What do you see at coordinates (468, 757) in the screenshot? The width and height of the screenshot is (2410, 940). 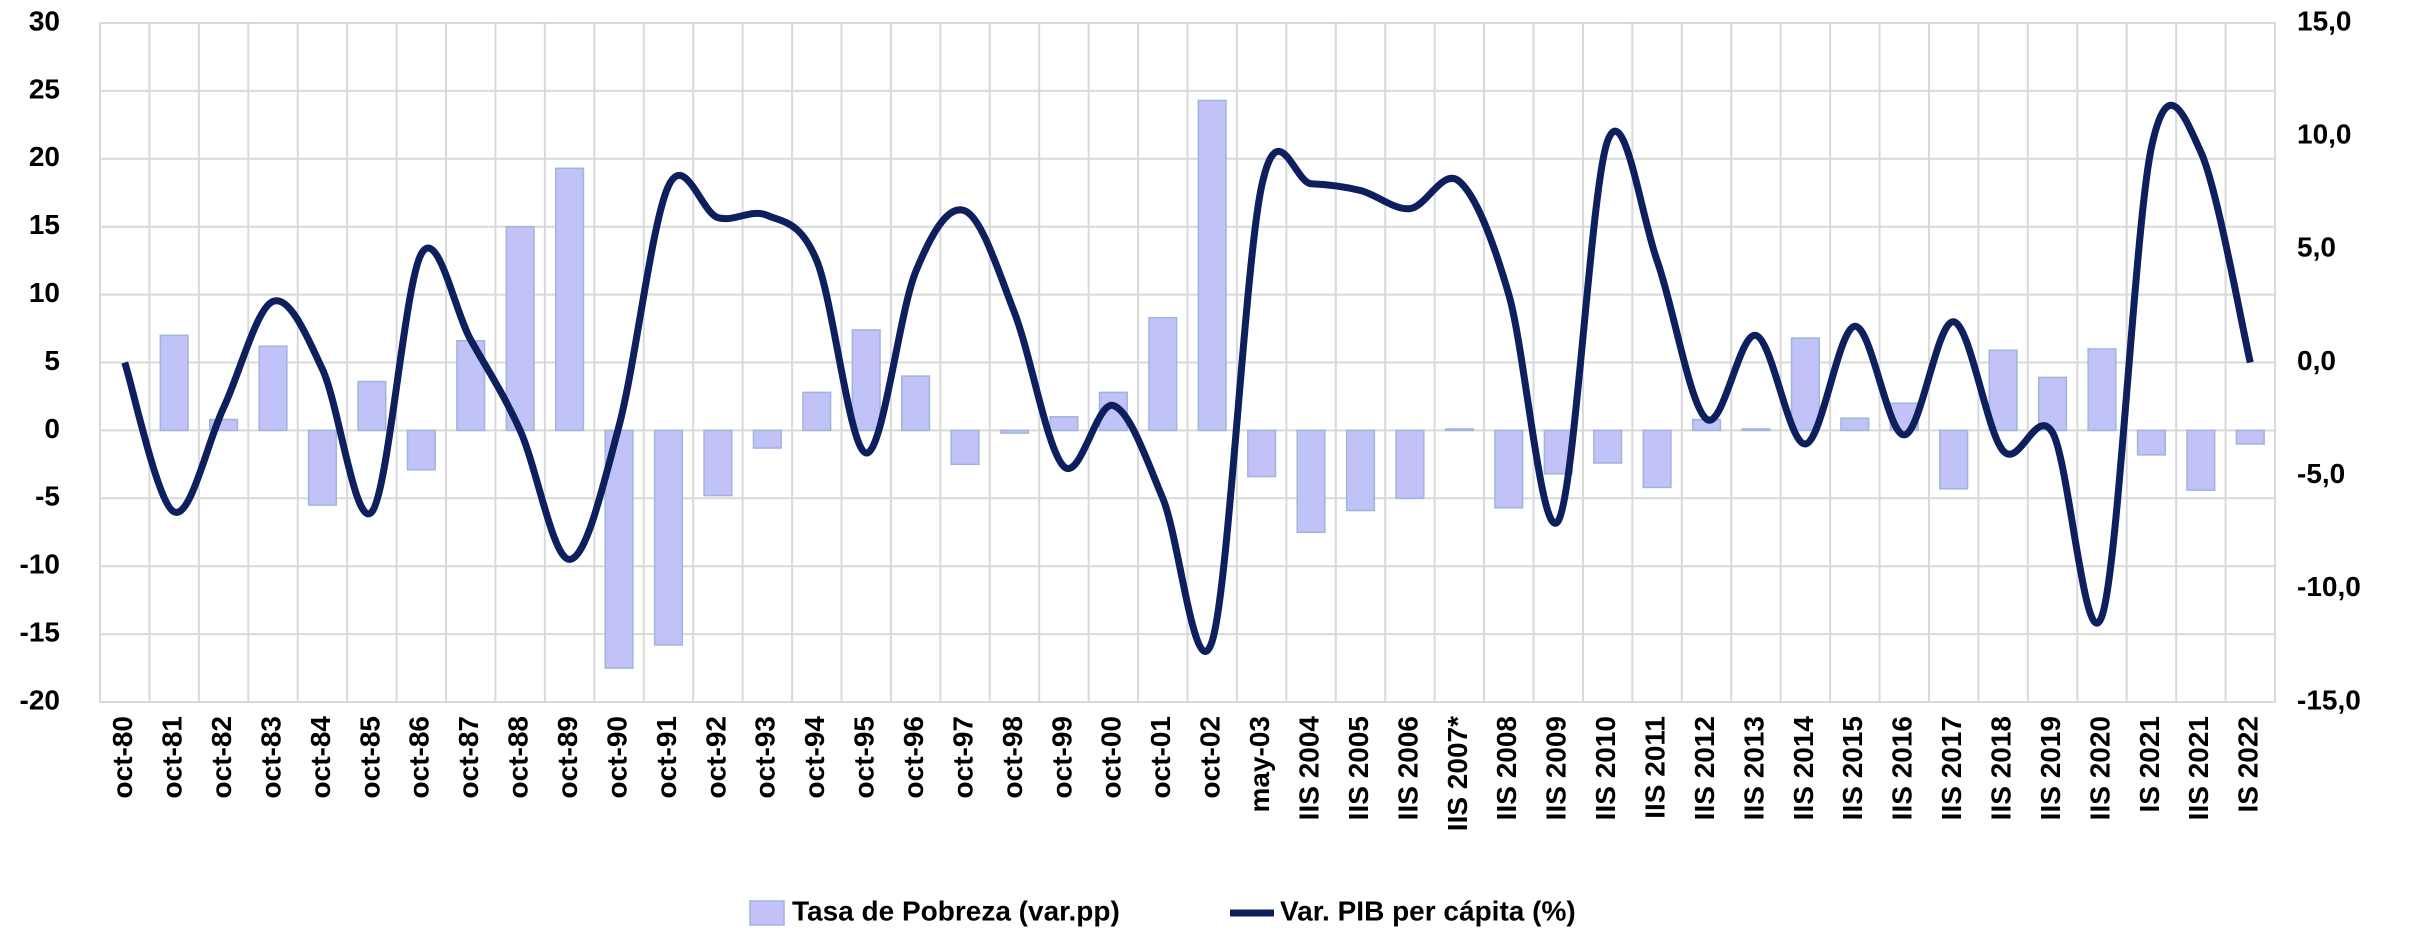 I see `x-tick-label: oct-87` at bounding box center [468, 757].